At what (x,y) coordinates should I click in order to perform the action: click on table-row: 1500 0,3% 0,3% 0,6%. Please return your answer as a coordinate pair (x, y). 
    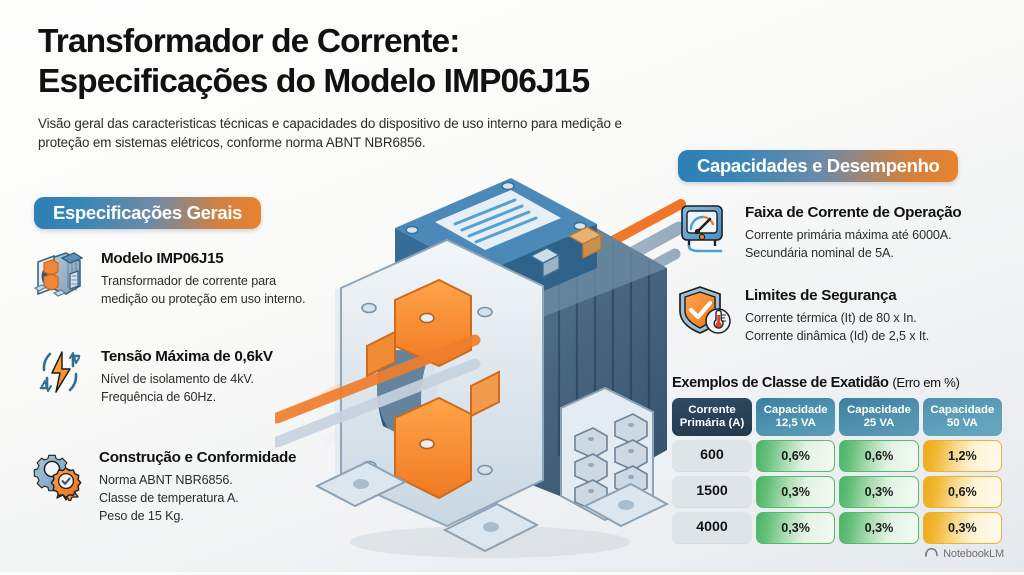
    Looking at the image, I should click on (837, 492).